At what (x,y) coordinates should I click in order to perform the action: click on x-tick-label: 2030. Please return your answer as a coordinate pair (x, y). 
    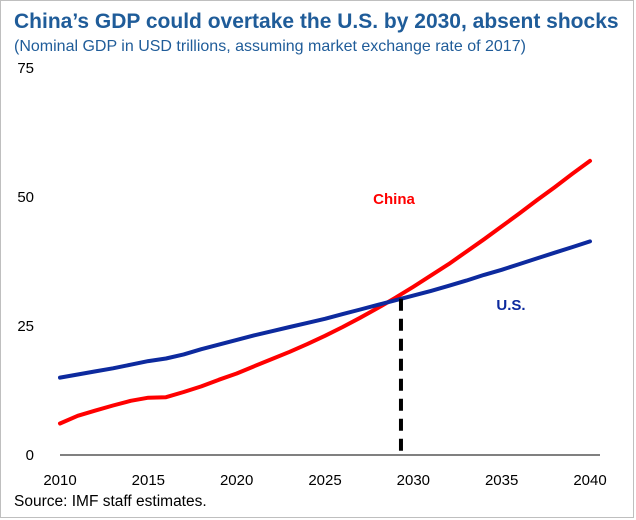
    Looking at the image, I should click on (413, 480).